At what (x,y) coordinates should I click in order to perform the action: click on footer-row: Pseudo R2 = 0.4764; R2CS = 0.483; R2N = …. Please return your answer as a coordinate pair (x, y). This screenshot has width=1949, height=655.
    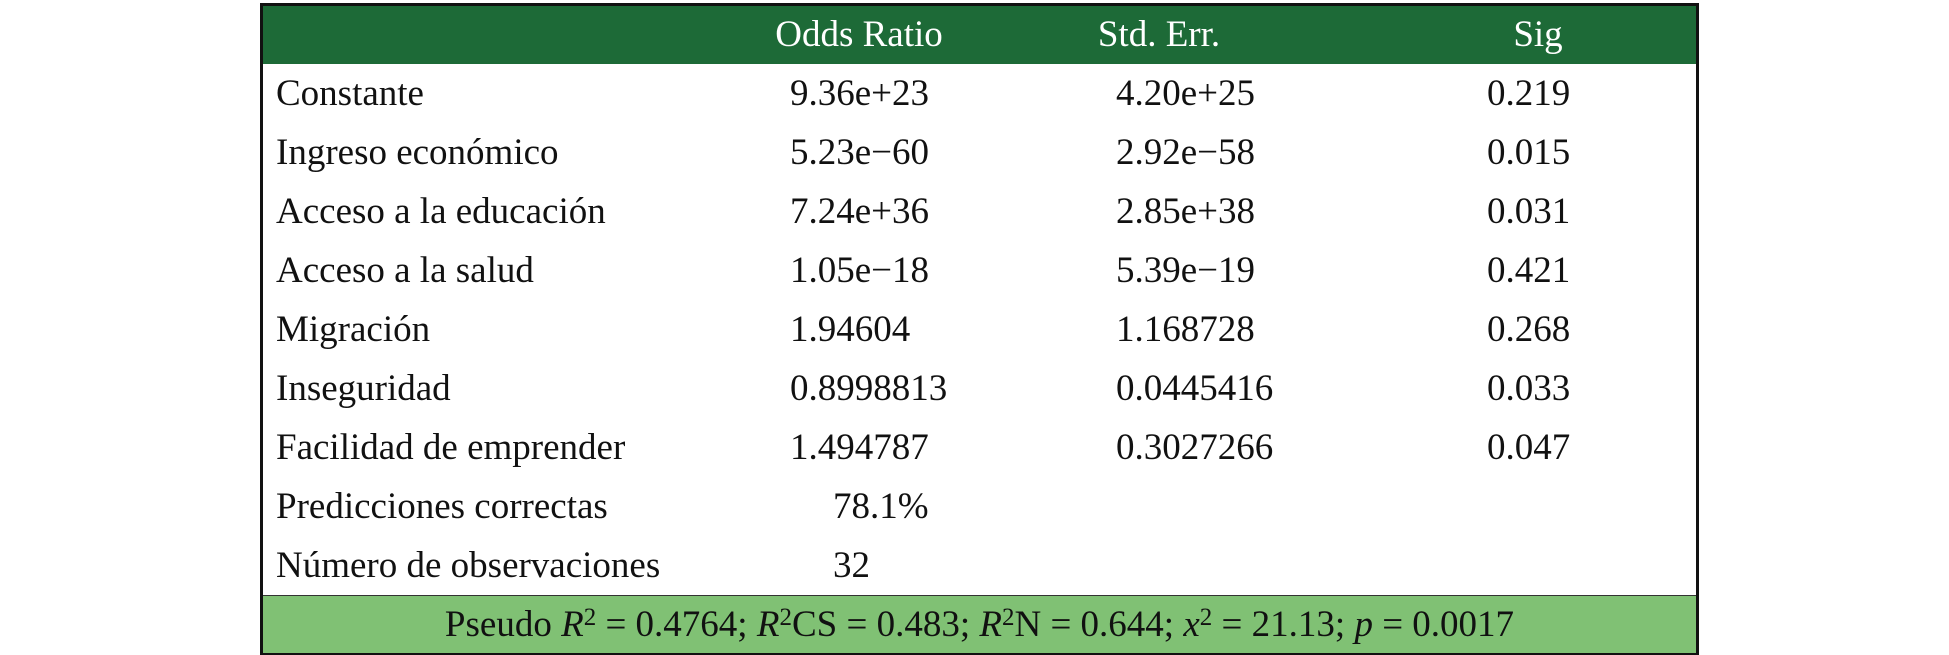
    Looking at the image, I should click on (979, 624).